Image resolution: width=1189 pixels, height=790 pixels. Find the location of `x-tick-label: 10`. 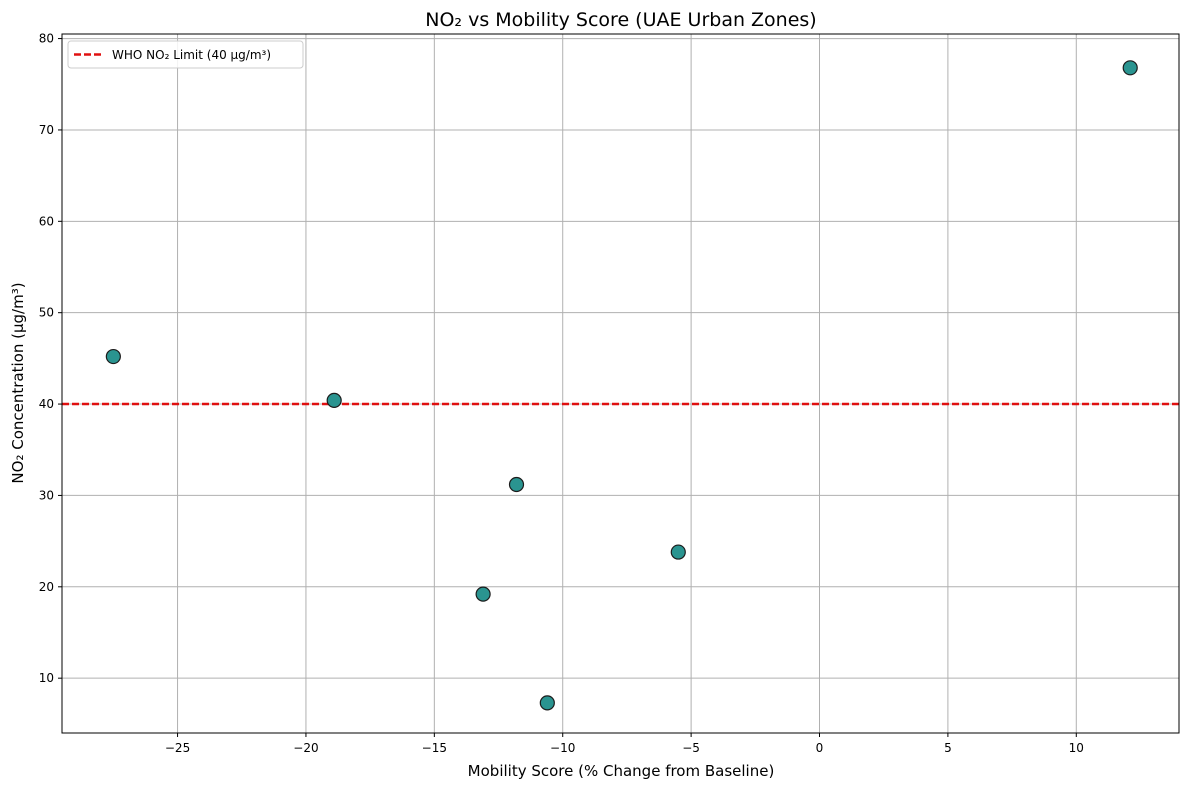

x-tick-label: 10 is located at coordinates (1076, 748).